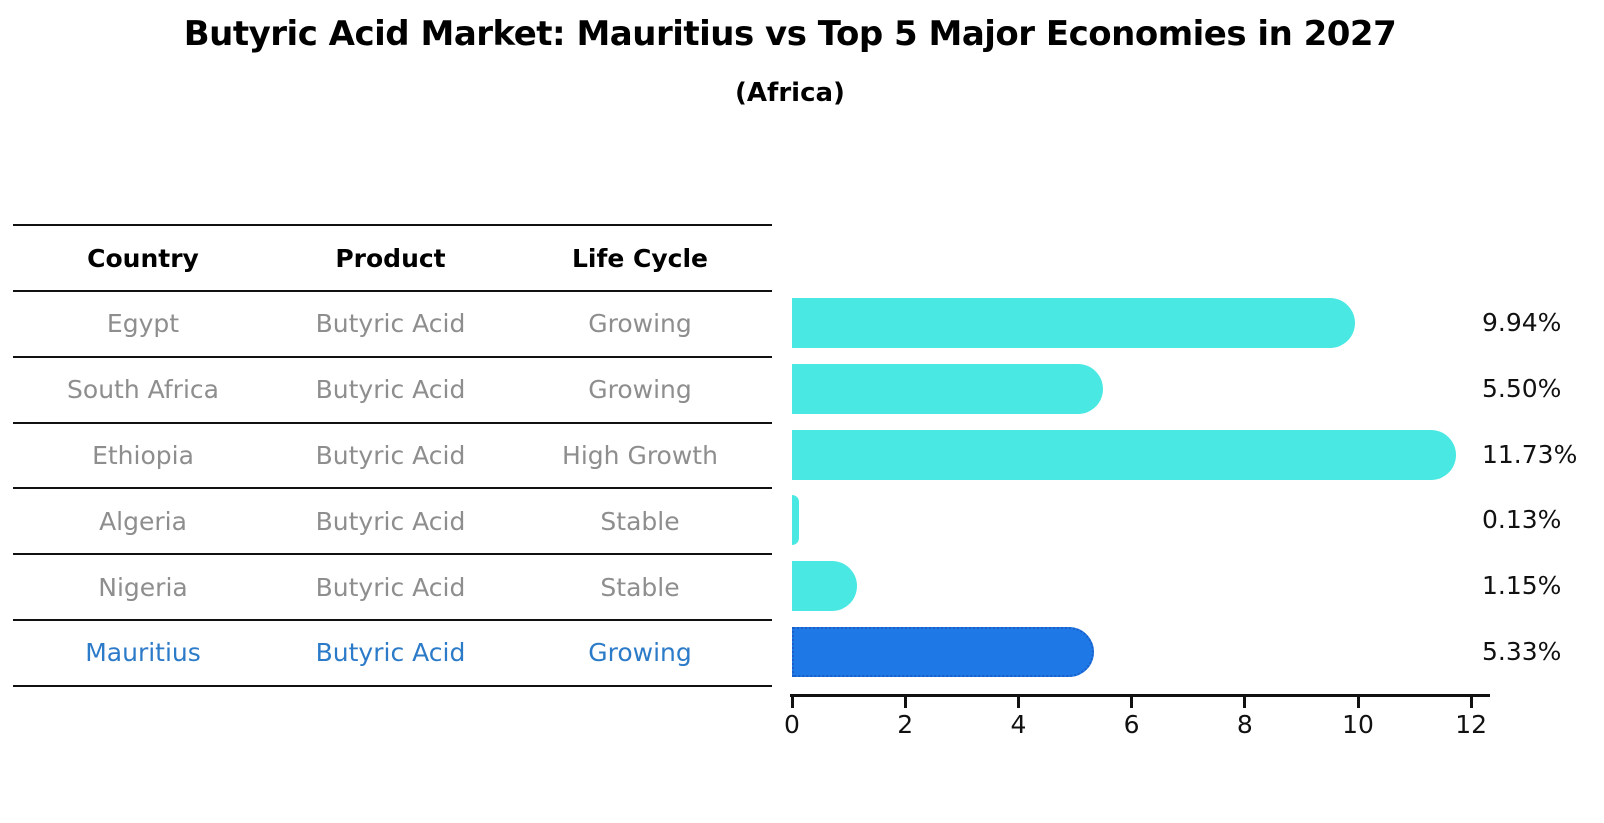 This screenshot has width=1604, height=823. What do you see at coordinates (1522, 520) in the screenshot?
I see `value-label: 0.13%` at bounding box center [1522, 520].